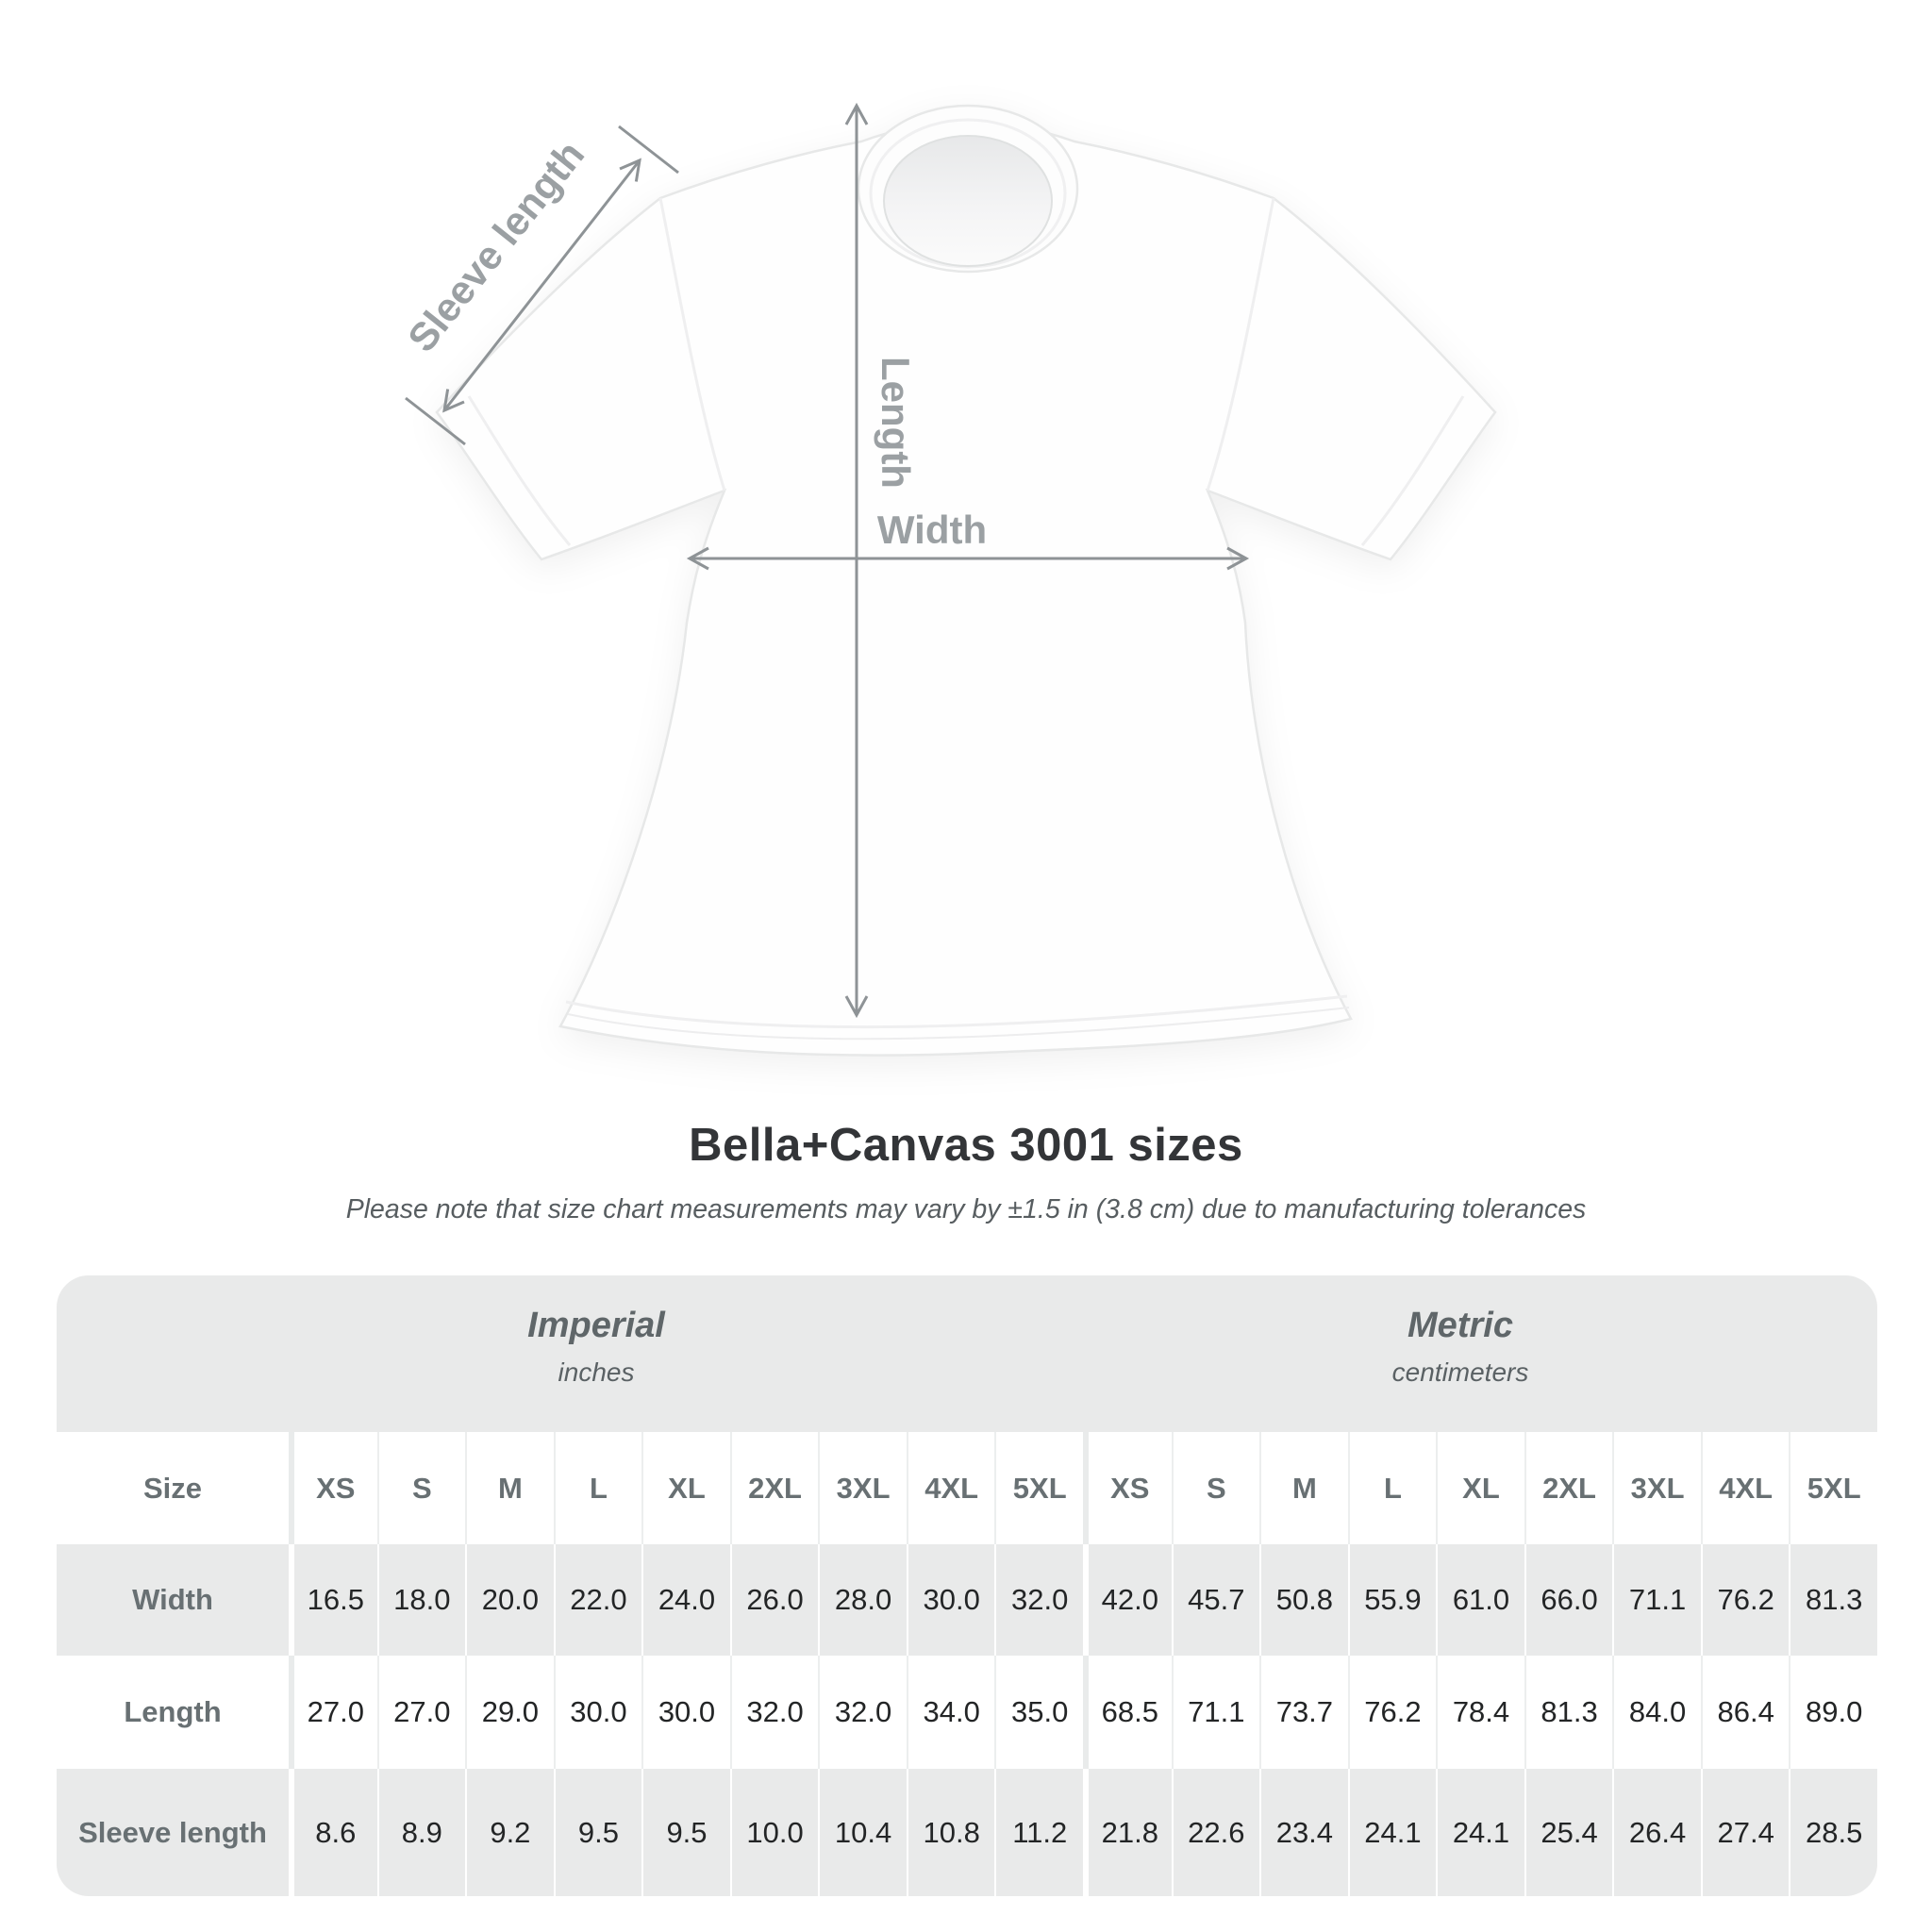 The image size is (1932, 1932). I want to click on value-cell: 45.7, so click(1216, 1600).